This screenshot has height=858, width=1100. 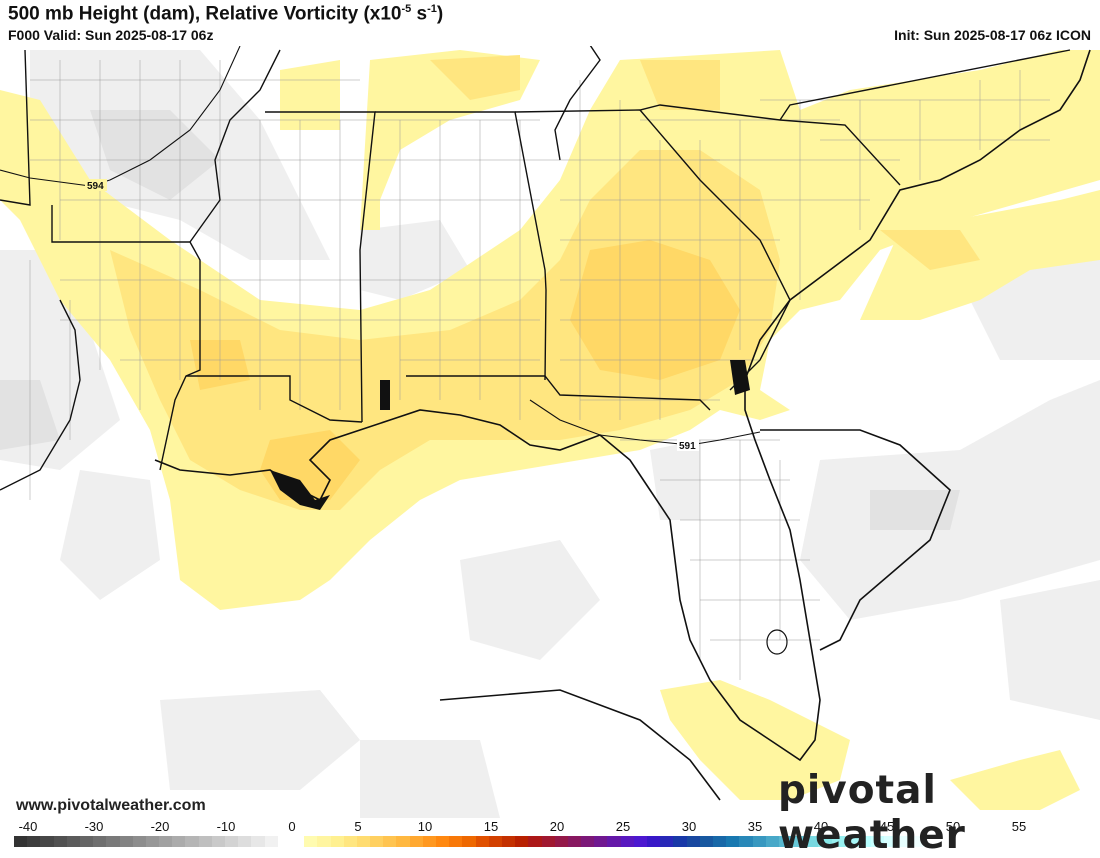 I want to click on mississippi-delta, so click(x=510, y=435).